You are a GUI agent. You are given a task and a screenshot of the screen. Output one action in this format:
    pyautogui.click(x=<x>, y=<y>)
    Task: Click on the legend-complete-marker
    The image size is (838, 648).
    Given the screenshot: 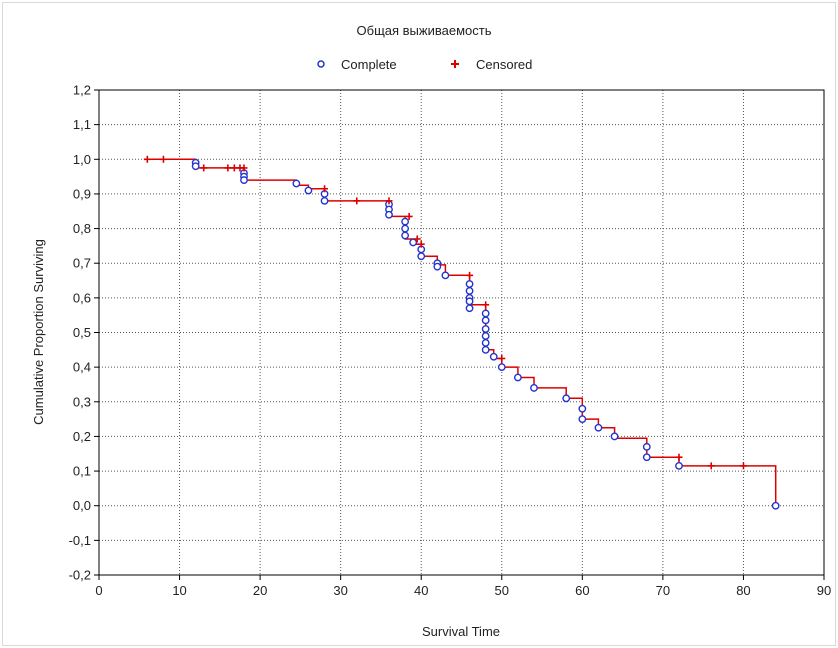 What is the action you would take?
    pyautogui.click(x=321, y=64)
    